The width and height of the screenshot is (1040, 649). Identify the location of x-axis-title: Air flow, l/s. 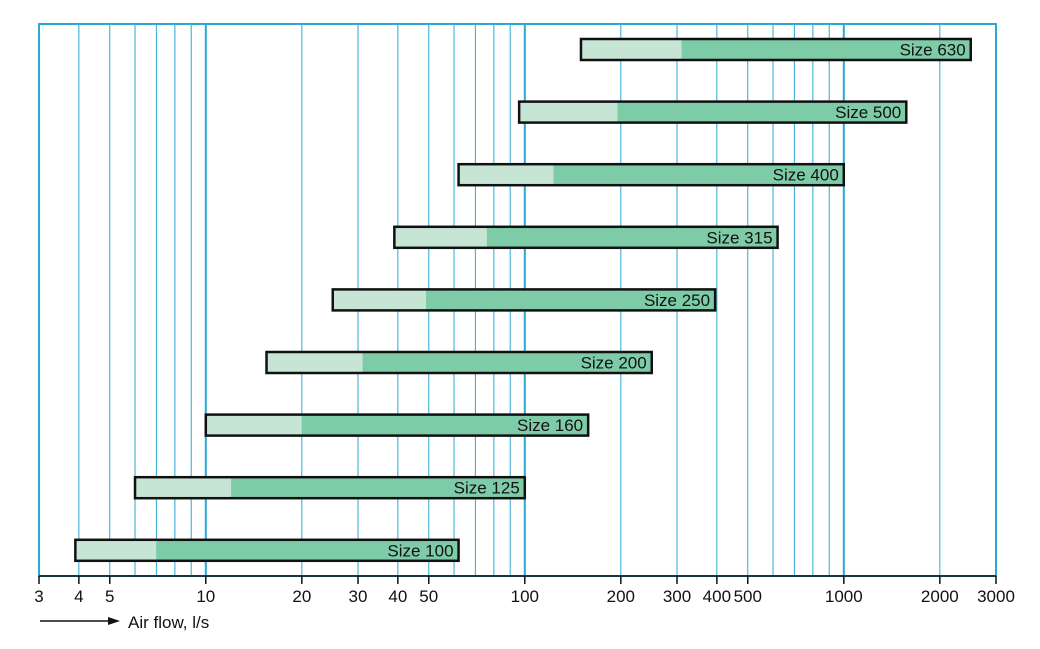
(168, 622).